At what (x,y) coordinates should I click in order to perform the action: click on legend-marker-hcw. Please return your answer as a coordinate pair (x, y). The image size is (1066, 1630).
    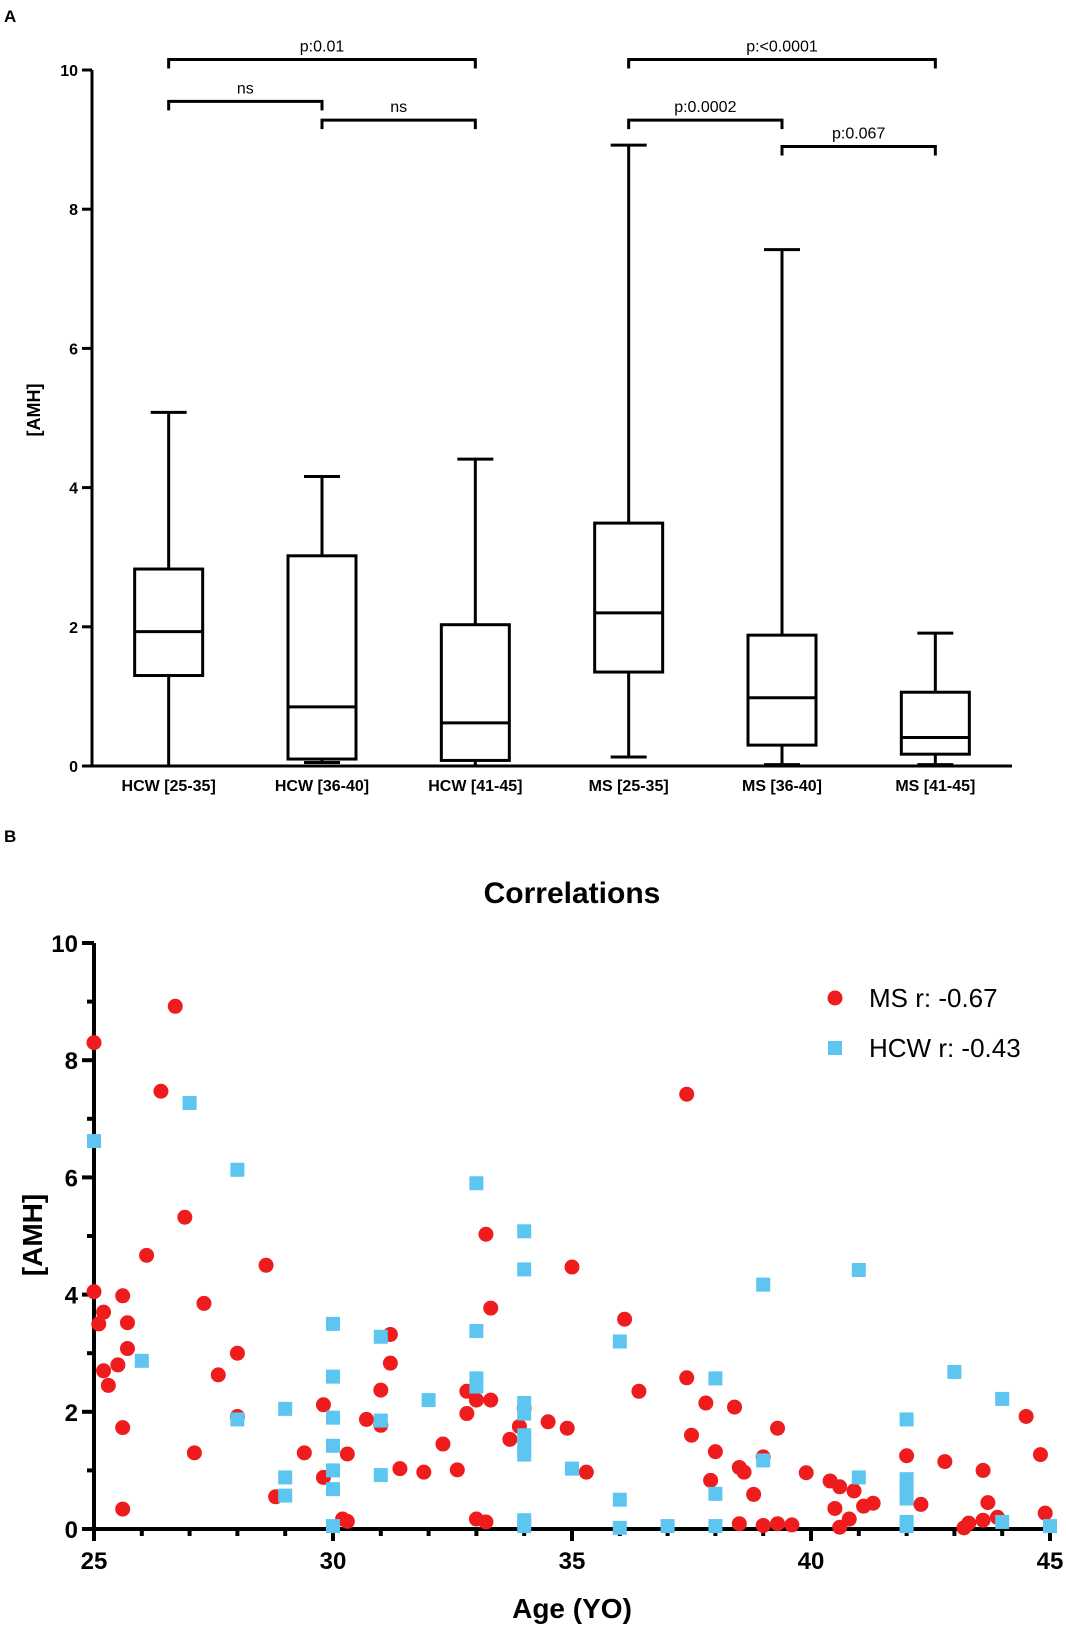
    Looking at the image, I should click on (835, 1048).